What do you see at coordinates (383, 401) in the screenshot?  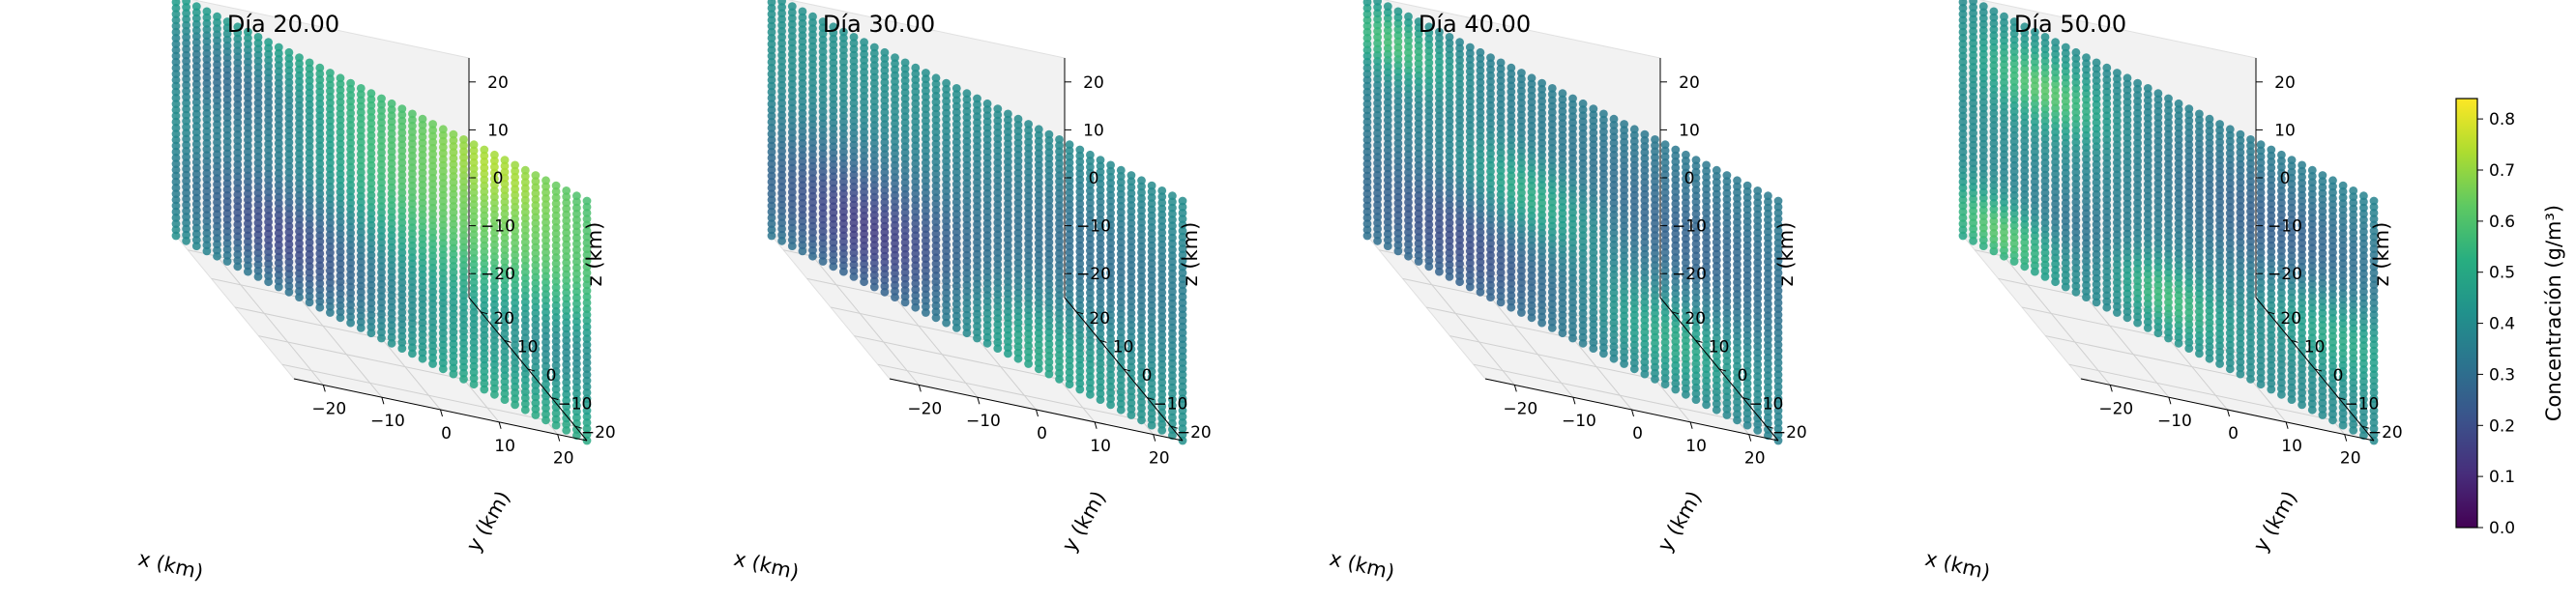 I see `x-tick` at bounding box center [383, 401].